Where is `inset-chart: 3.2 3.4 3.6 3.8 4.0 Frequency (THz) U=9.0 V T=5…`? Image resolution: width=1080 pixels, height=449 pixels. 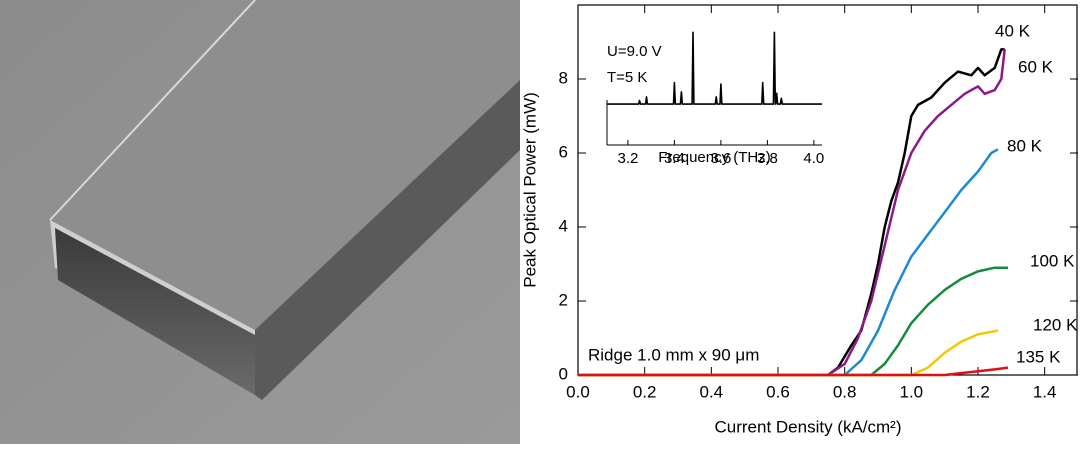
inset-chart: 3.2 3.4 3.6 3.8 4.0 Frequency (THz) U=9.0 V T=5… is located at coordinates (715, 99).